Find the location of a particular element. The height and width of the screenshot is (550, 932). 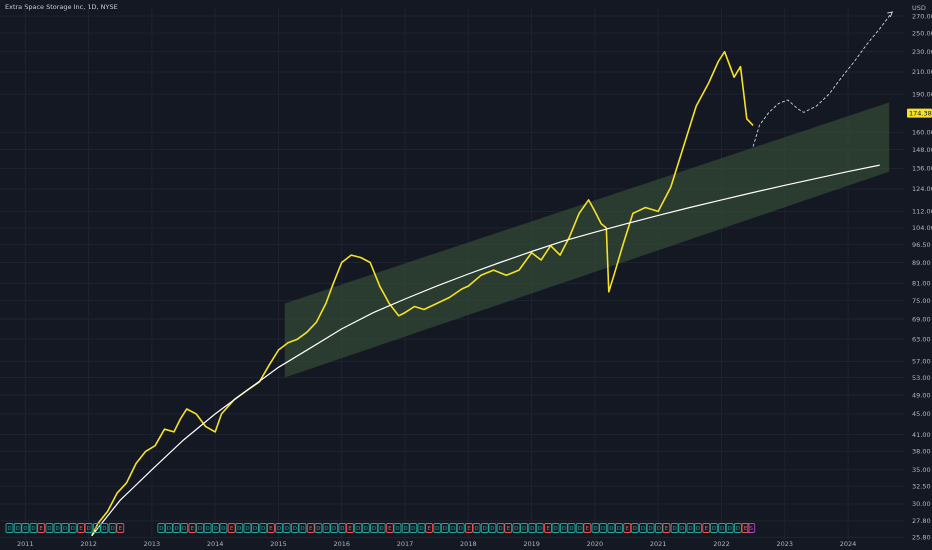

y-tick-label: 57.00 is located at coordinates (921, 362).